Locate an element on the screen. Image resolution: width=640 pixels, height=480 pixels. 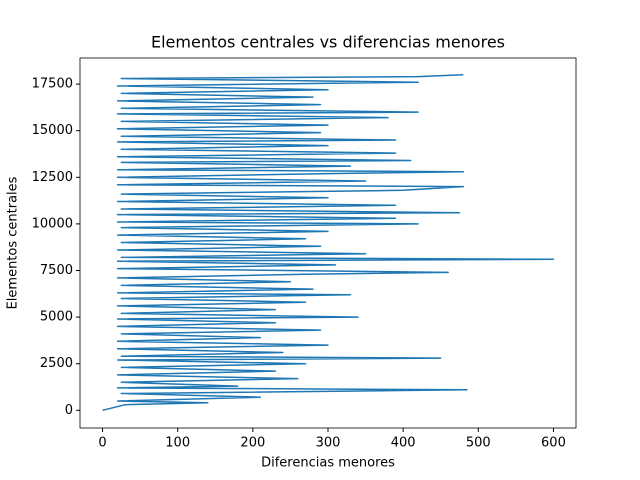
x-tick-label: 300 is located at coordinates (328, 443).